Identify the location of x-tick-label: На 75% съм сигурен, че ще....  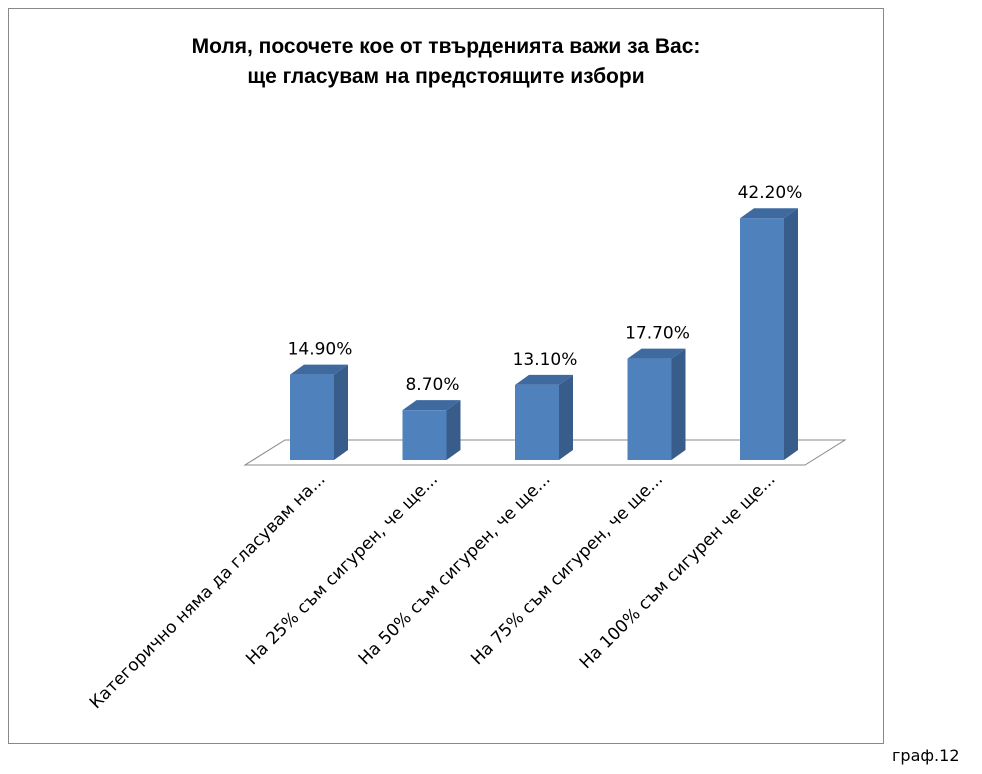
(567, 569).